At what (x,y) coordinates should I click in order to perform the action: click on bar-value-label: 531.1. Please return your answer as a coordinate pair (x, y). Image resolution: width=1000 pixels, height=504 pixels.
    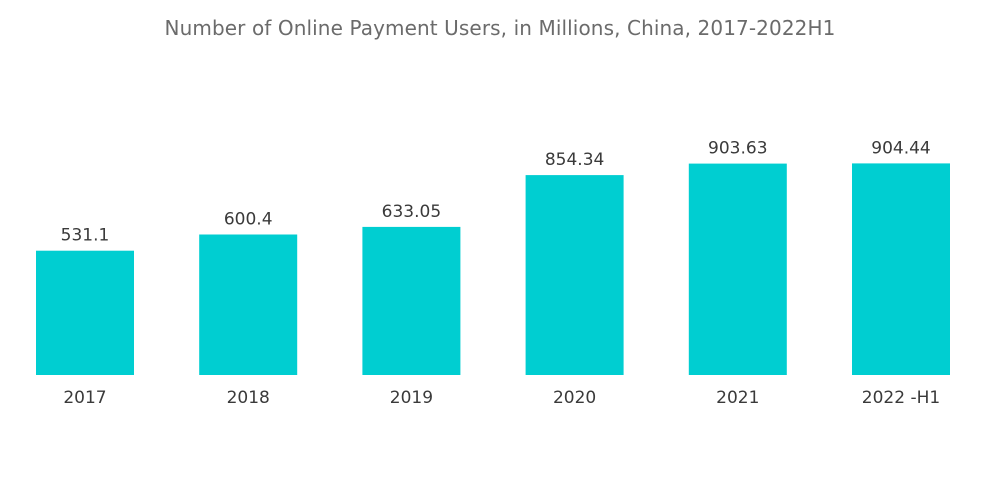
    Looking at the image, I should click on (85, 236).